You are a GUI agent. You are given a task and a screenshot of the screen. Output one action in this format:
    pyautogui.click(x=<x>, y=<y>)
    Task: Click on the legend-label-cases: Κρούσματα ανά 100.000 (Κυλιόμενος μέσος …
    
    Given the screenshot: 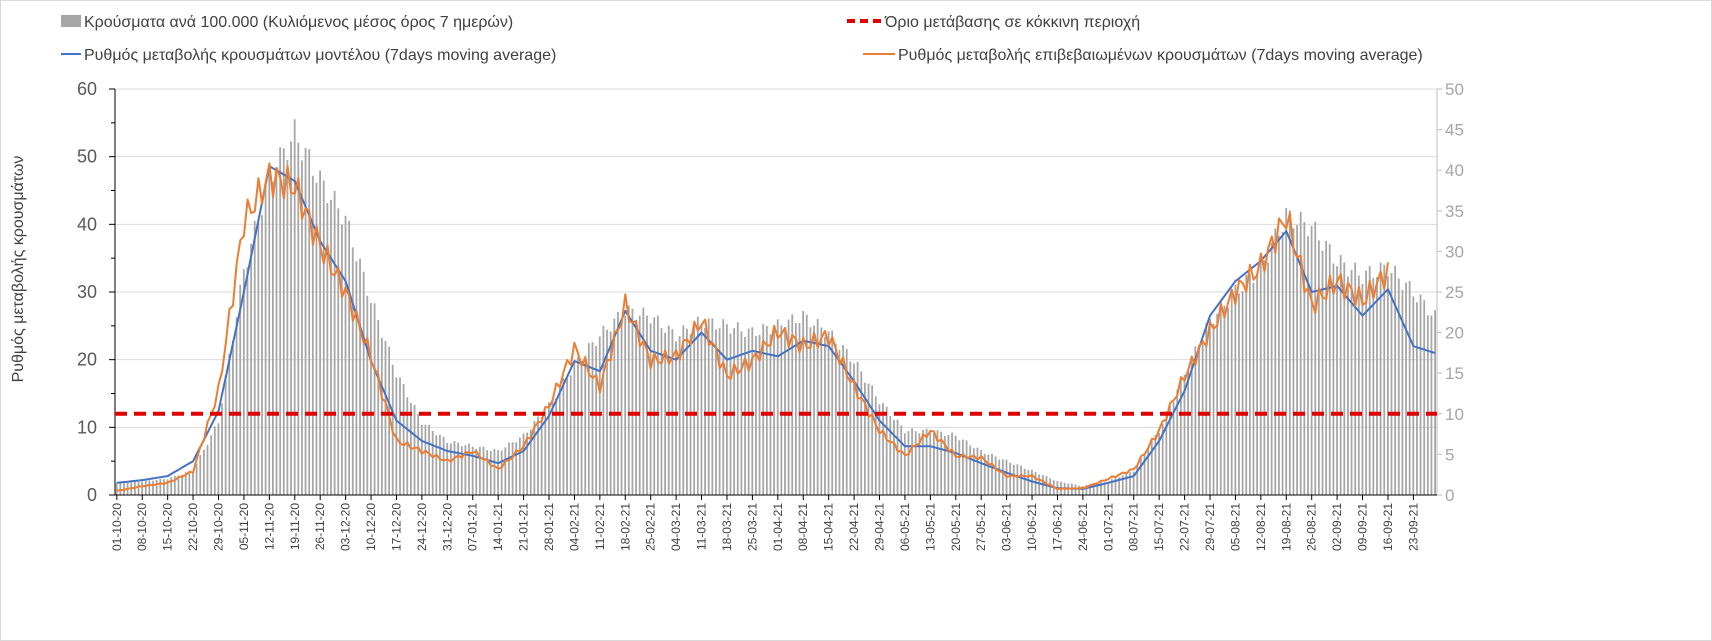 What is the action you would take?
    pyautogui.click(x=298, y=22)
    